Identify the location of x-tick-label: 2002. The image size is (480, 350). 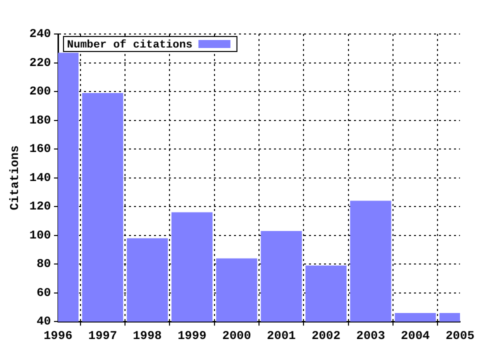
(326, 335).